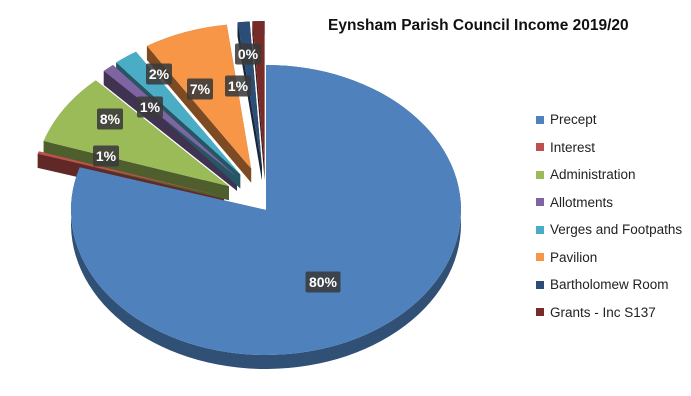 Image resolution: width=691 pixels, height=396 pixels. Describe the element at coordinates (573, 147) in the screenshot. I see `legend-label: Interest` at that location.